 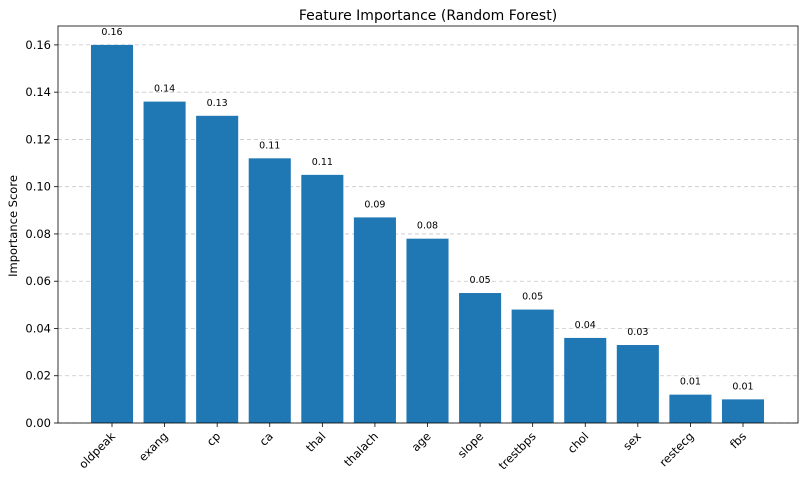 What do you see at coordinates (532, 297) in the screenshot?
I see `data-label-trestbps: 0.05` at bounding box center [532, 297].